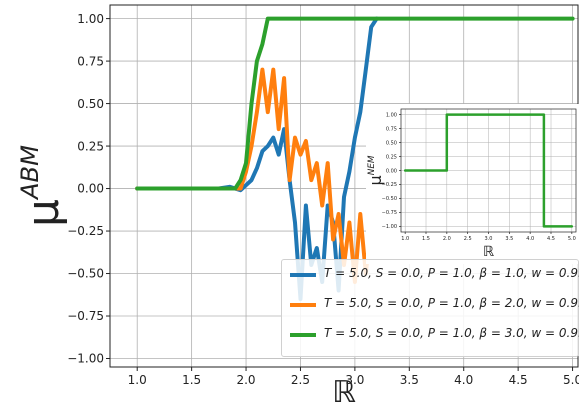  I want to click on main-xtick-label-0: 1.0, so click(137, 380).